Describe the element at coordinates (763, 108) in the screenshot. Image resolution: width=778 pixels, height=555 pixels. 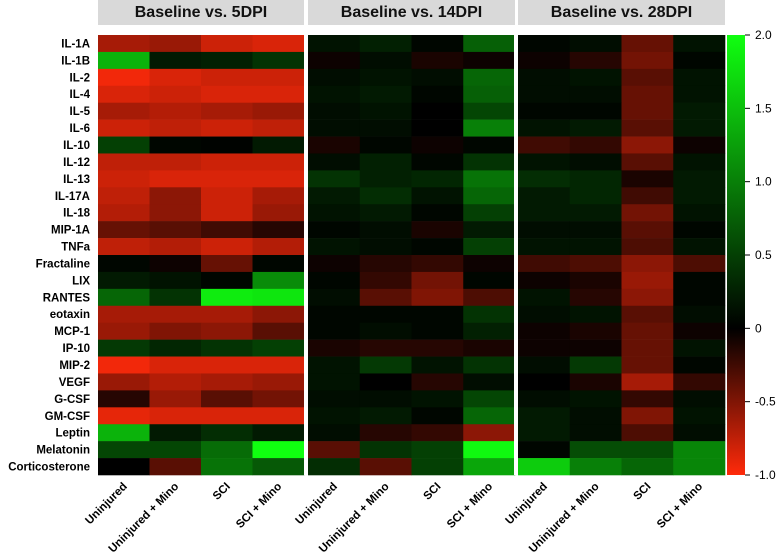
I see `colorbar-tick-label: 1.5` at that location.